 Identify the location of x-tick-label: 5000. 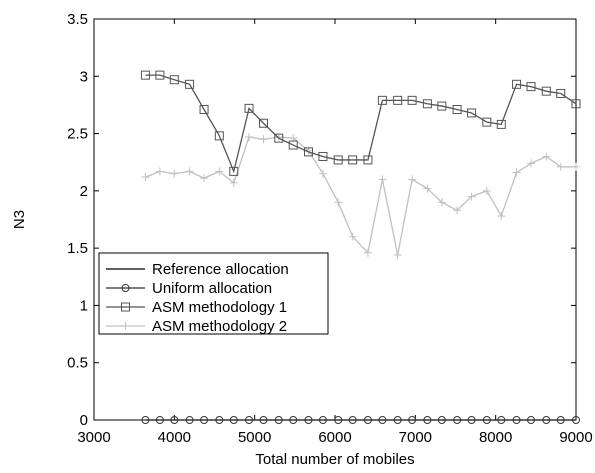
(254, 437).